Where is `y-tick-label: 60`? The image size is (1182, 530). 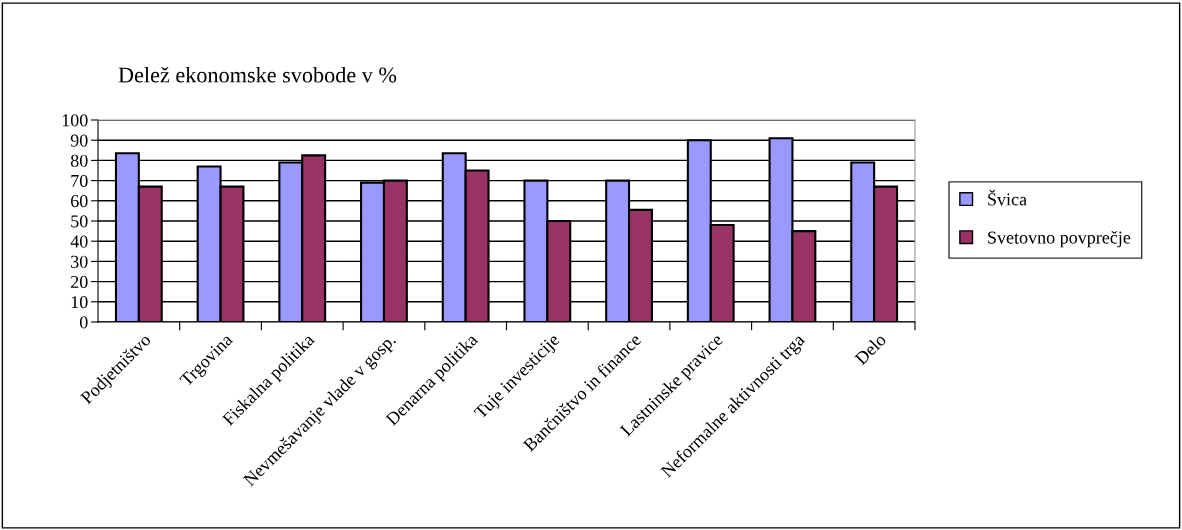
y-tick-label: 60 is located at coordinates (79, 201).